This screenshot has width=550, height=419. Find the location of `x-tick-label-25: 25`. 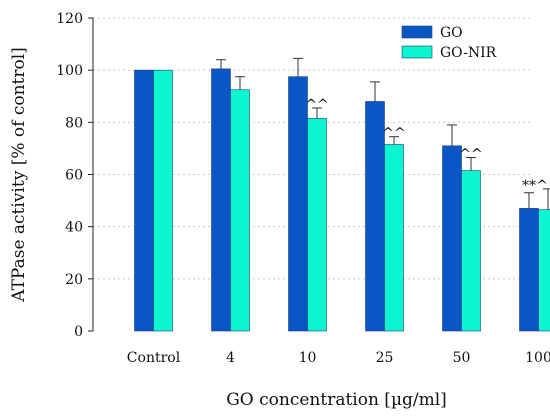

x-tick-label-25: 25 is located at coordinates (385, 358).